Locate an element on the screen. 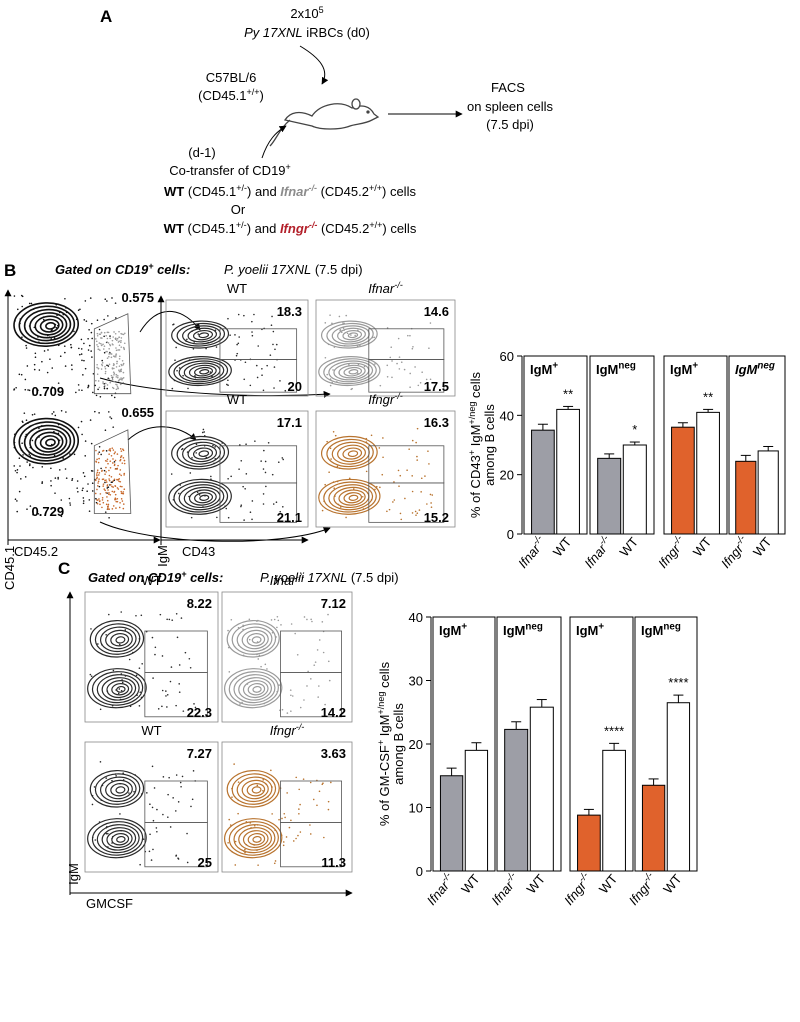 The width and height of the screenshot is (800, 1022). gate-value: 7.12 is located at coordinates (333, 603).